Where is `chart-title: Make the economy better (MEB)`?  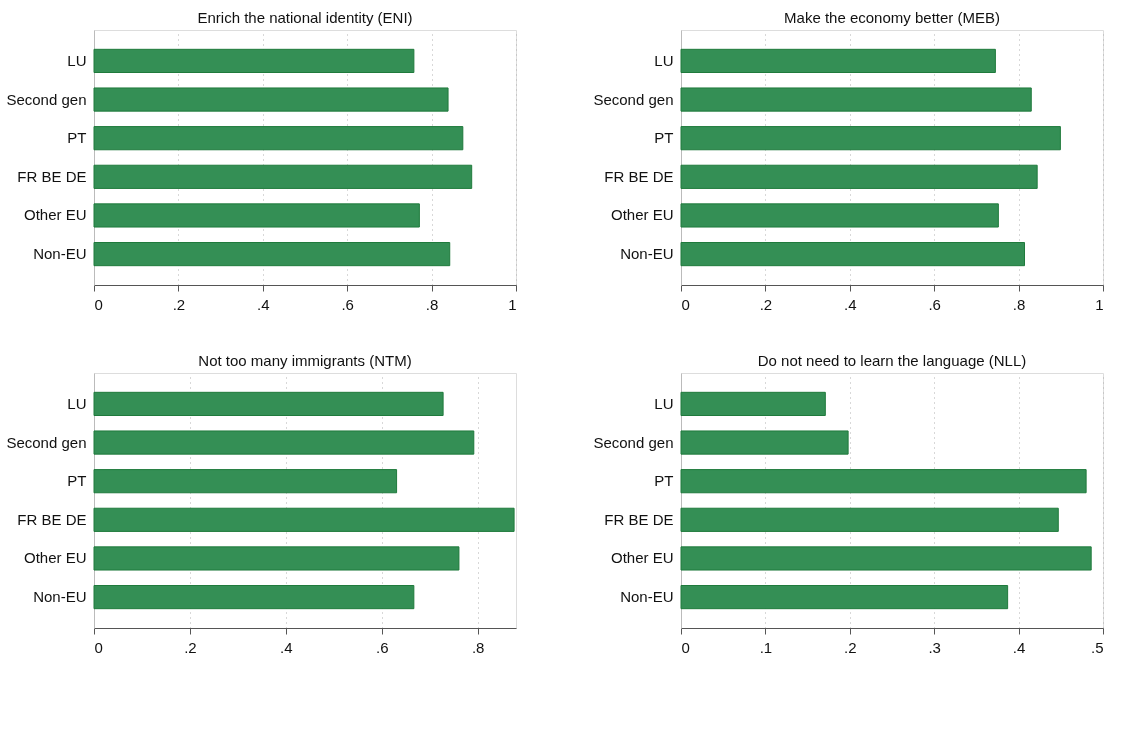
chart-title: Make the economy better (MEB) is located at coordinates (892, 17).